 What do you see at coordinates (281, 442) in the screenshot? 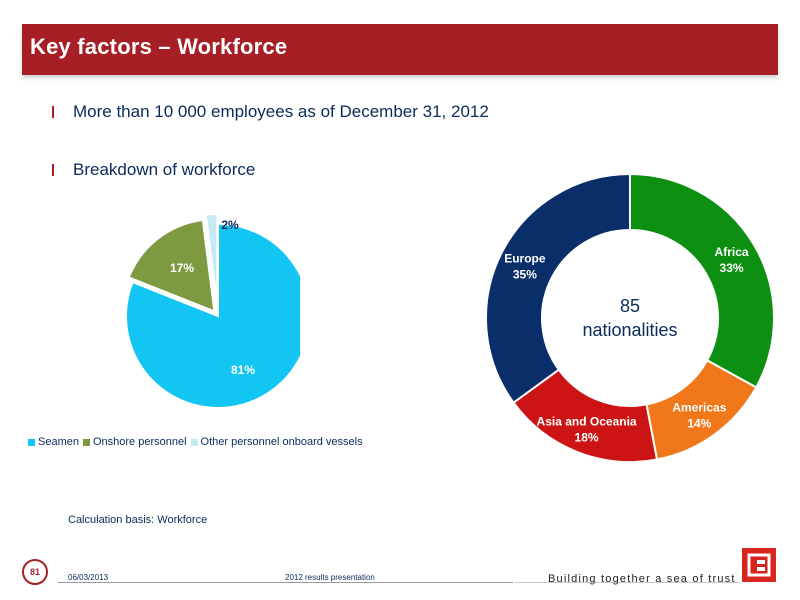
I see `legend-label: Other personnel onboard vessels` at bounding box center [281, 442].